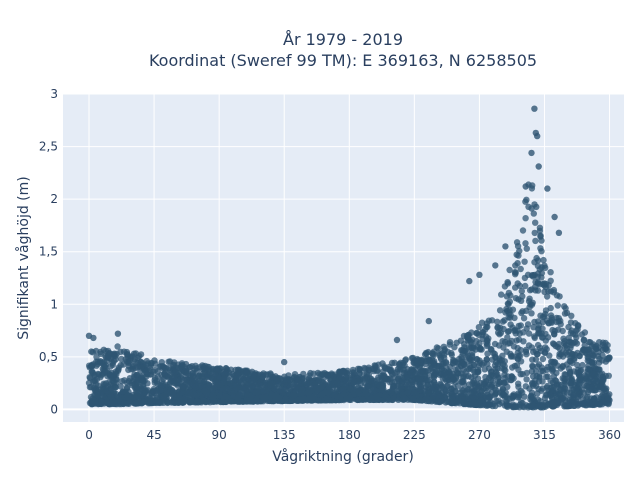  Describe the element at coordinates (219, 435) in the screenshot. I see `x-tick-label: 90` at that location.